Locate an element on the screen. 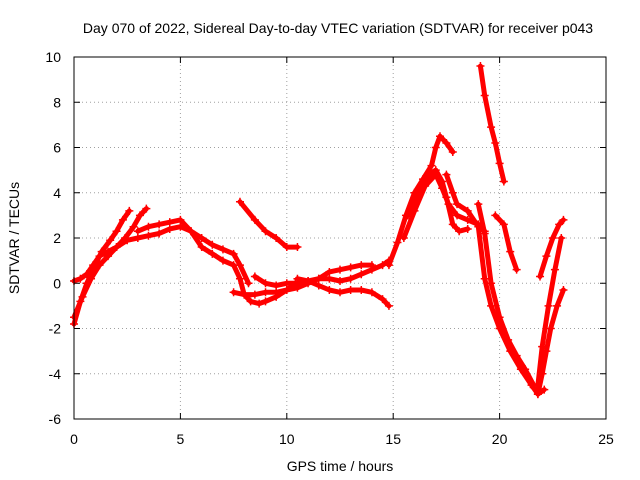 This screenshot has width=640, height=480. y-tick-label: 6 is located at coordinates (57, 148).